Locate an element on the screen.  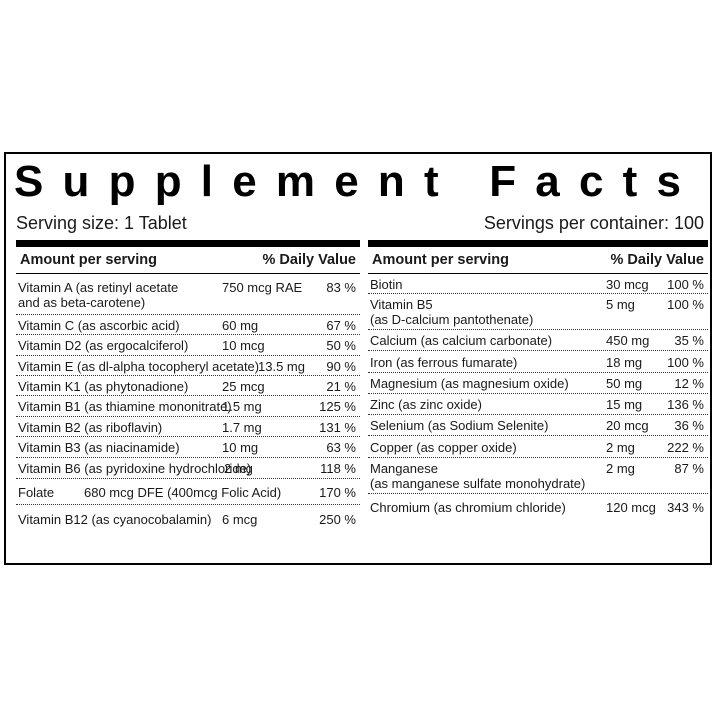
nutrient-amount: 120 mcg is located at coordinates (631, 507).